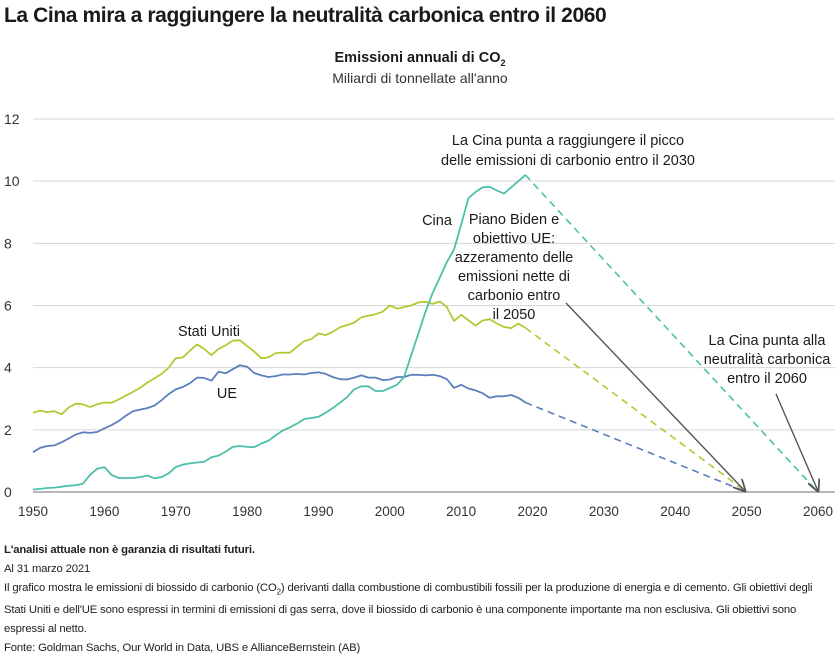  Describe the element at coordinates (47, 569) in the screenshot. I see `as-of-date: Al 31 marzo 2021` at that location.